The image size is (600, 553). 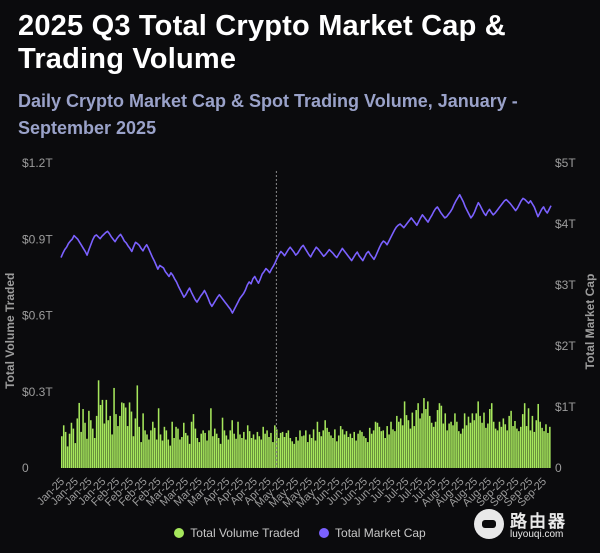 I want to click on legend-item-volume: Total Volume Traded, so click(x=237, y=533).